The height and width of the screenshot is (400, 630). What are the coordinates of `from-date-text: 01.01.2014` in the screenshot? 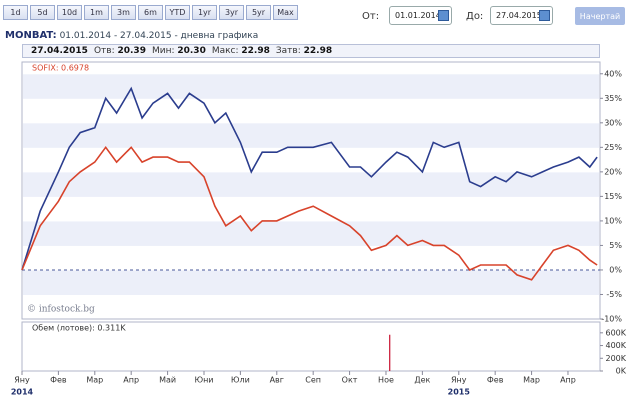 It's located at (418, 15).